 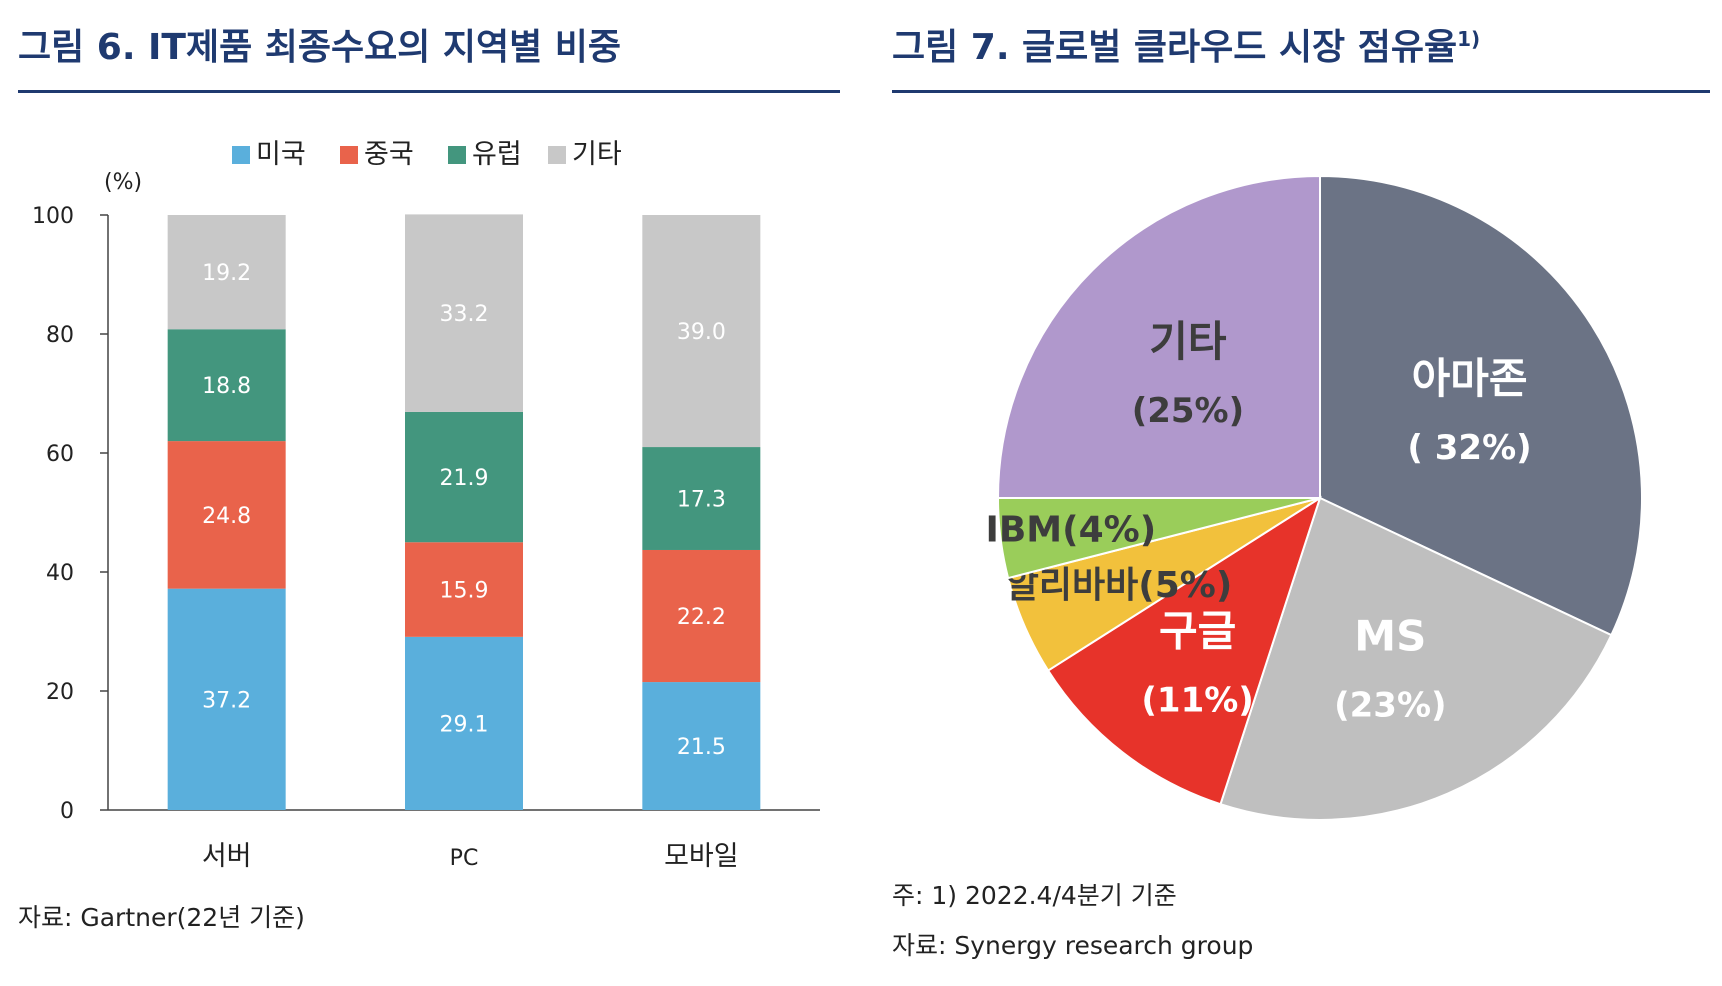 I want to click on y-tick-label: 40, so click(x=60, y=573).